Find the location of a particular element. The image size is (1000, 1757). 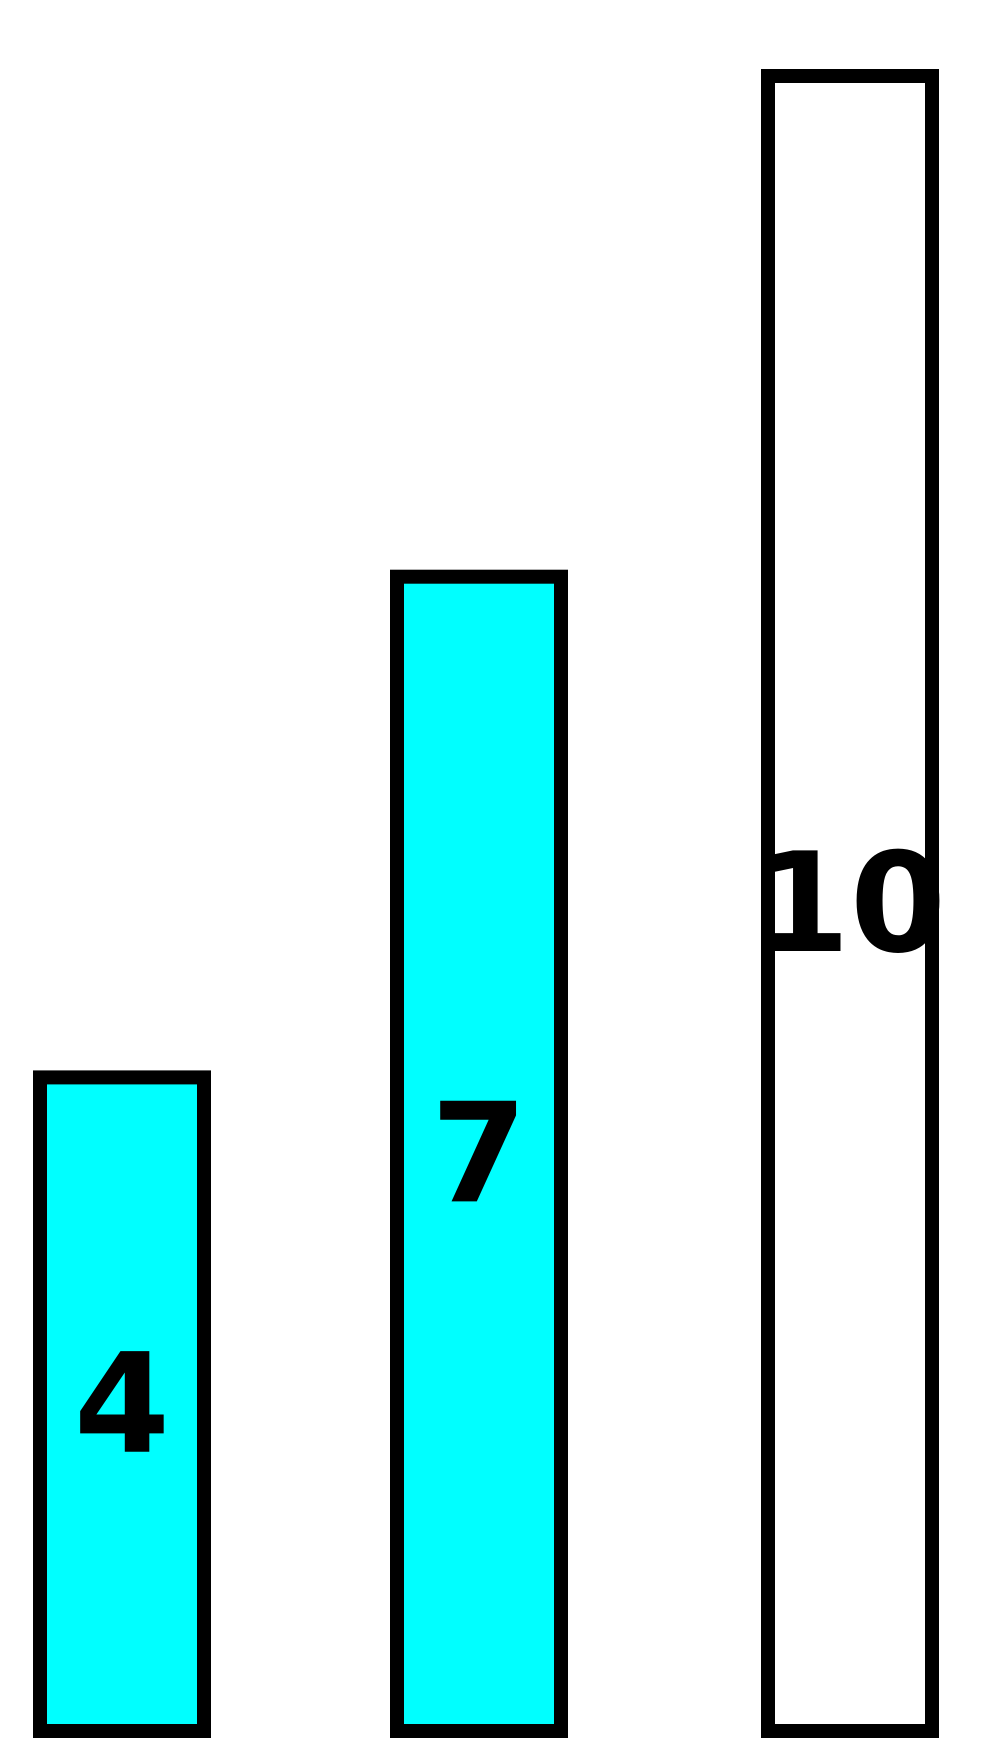

bar-value-label-2: 7 is located at coordinates (479, 1153).